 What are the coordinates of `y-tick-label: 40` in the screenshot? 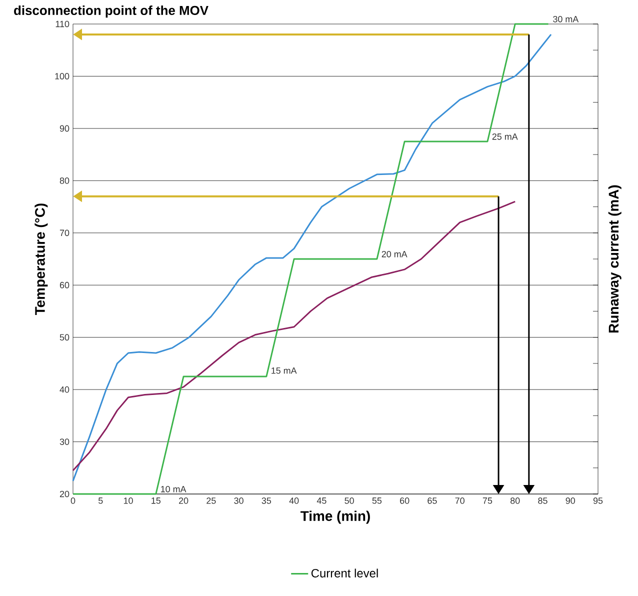 It's located at (65, 389).